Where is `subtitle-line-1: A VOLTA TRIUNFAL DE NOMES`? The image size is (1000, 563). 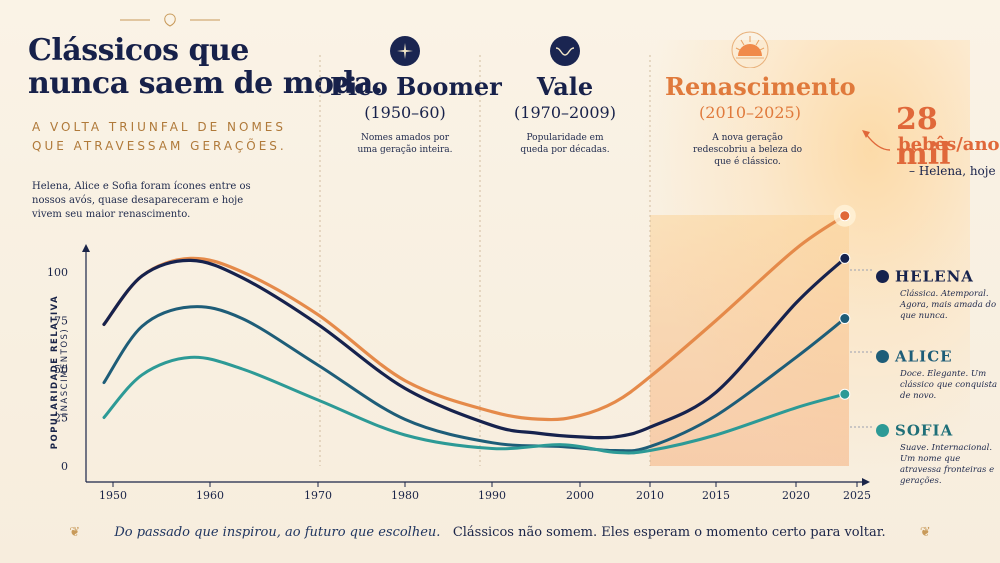
subtitle-line-1: A VOLTA TRIUNFAL DE NOMES is located at coordinates (159, 127).